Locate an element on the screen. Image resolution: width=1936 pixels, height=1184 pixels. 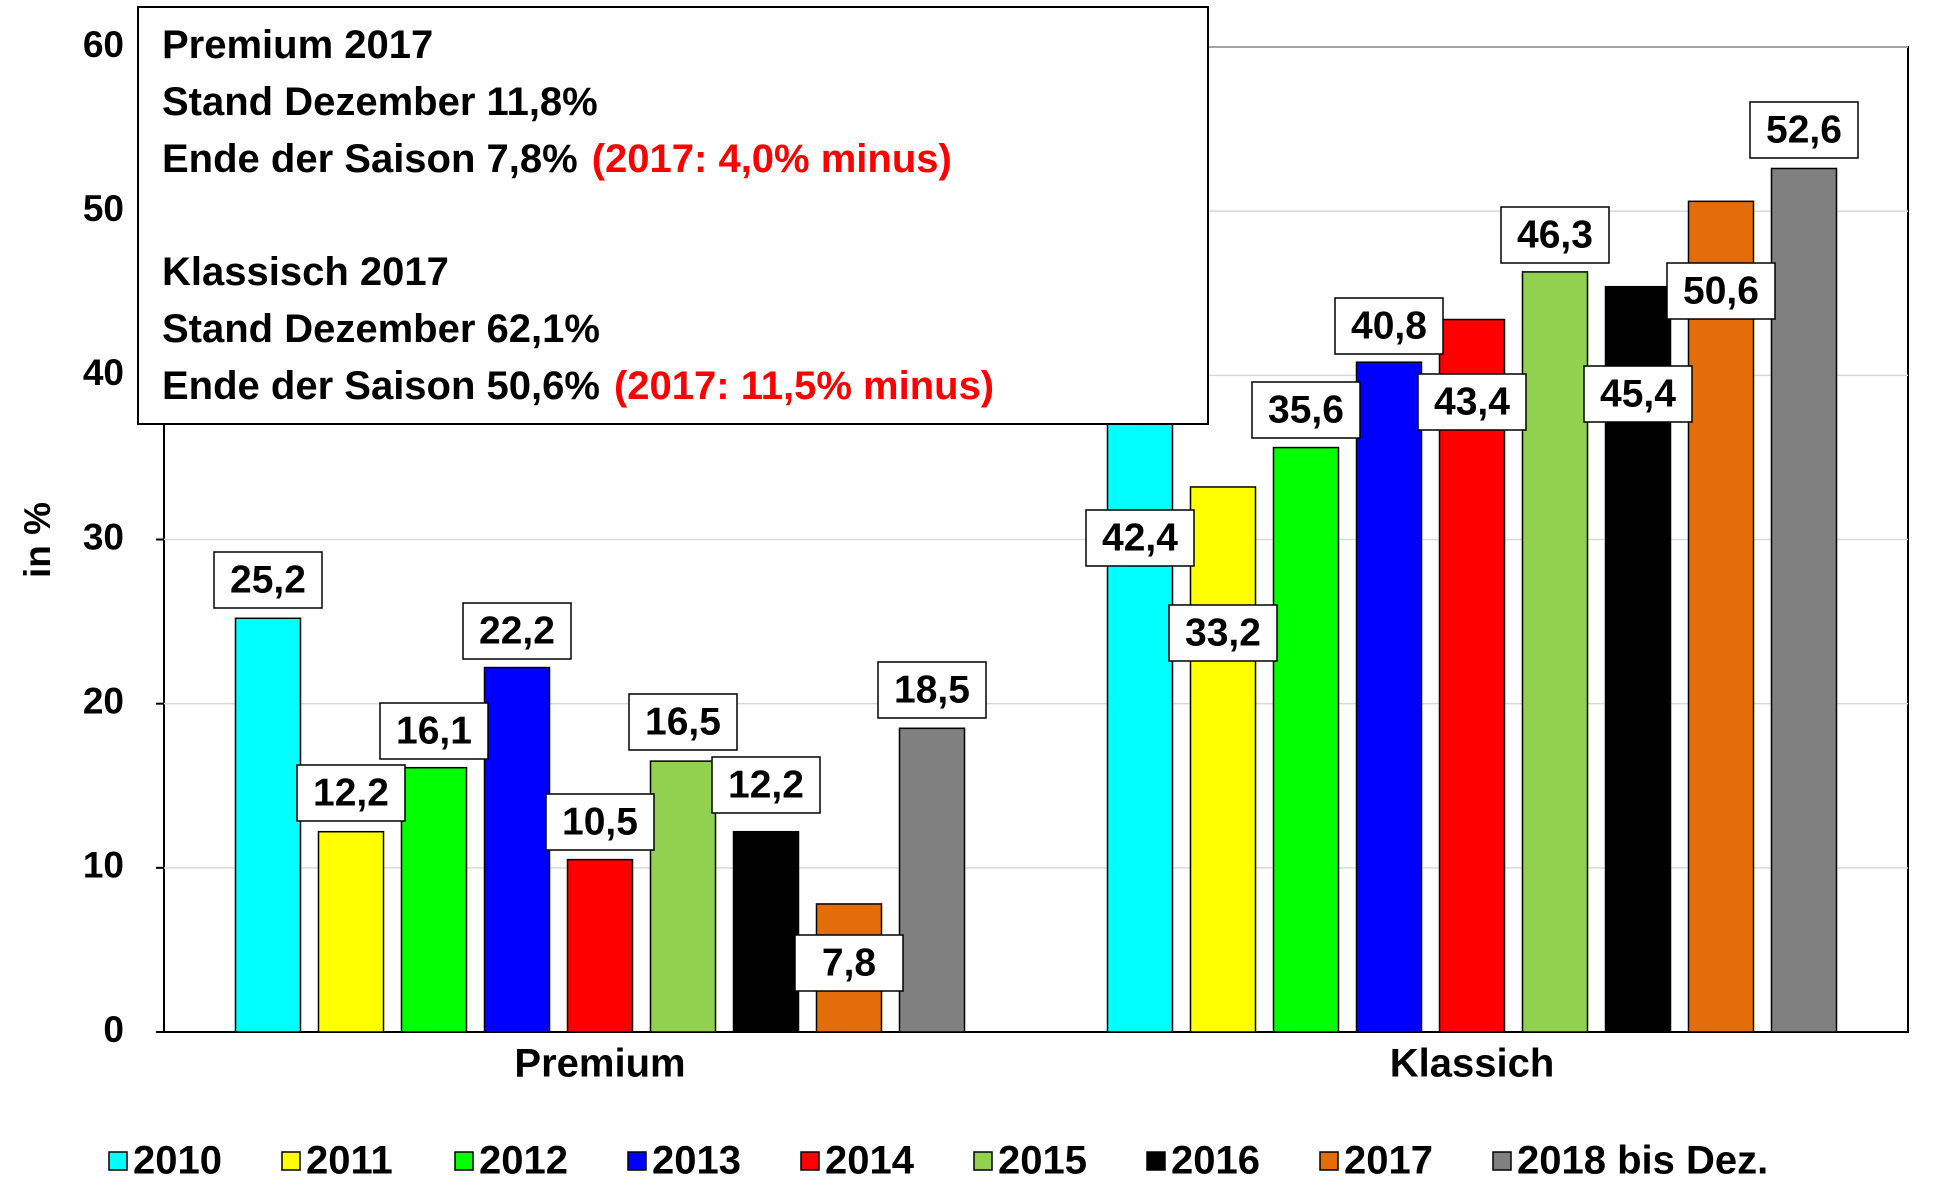
legend-label: 2012 is located at coordinates (523, 1161).